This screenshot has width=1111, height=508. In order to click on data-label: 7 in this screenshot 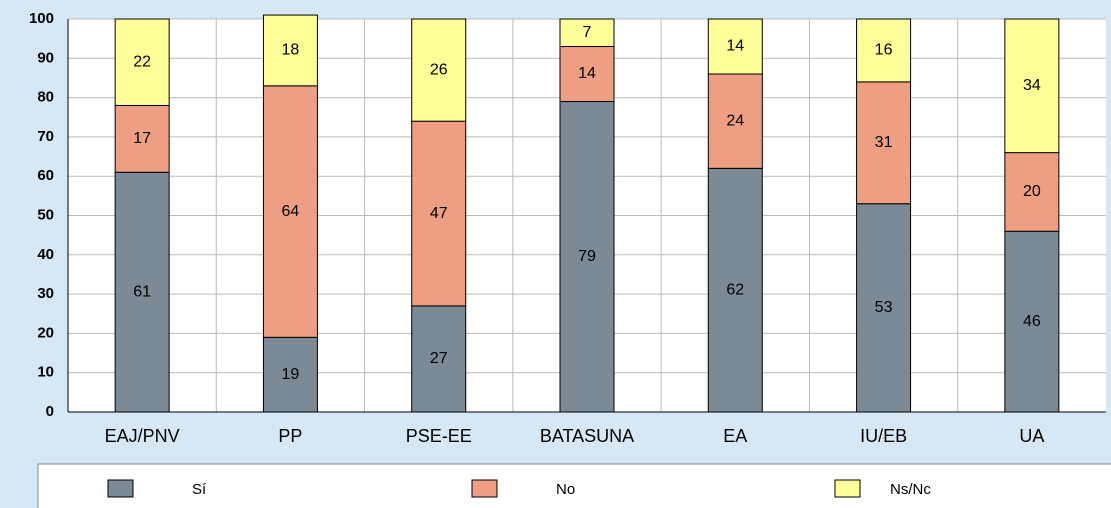, I will do `click(587, 32)`.